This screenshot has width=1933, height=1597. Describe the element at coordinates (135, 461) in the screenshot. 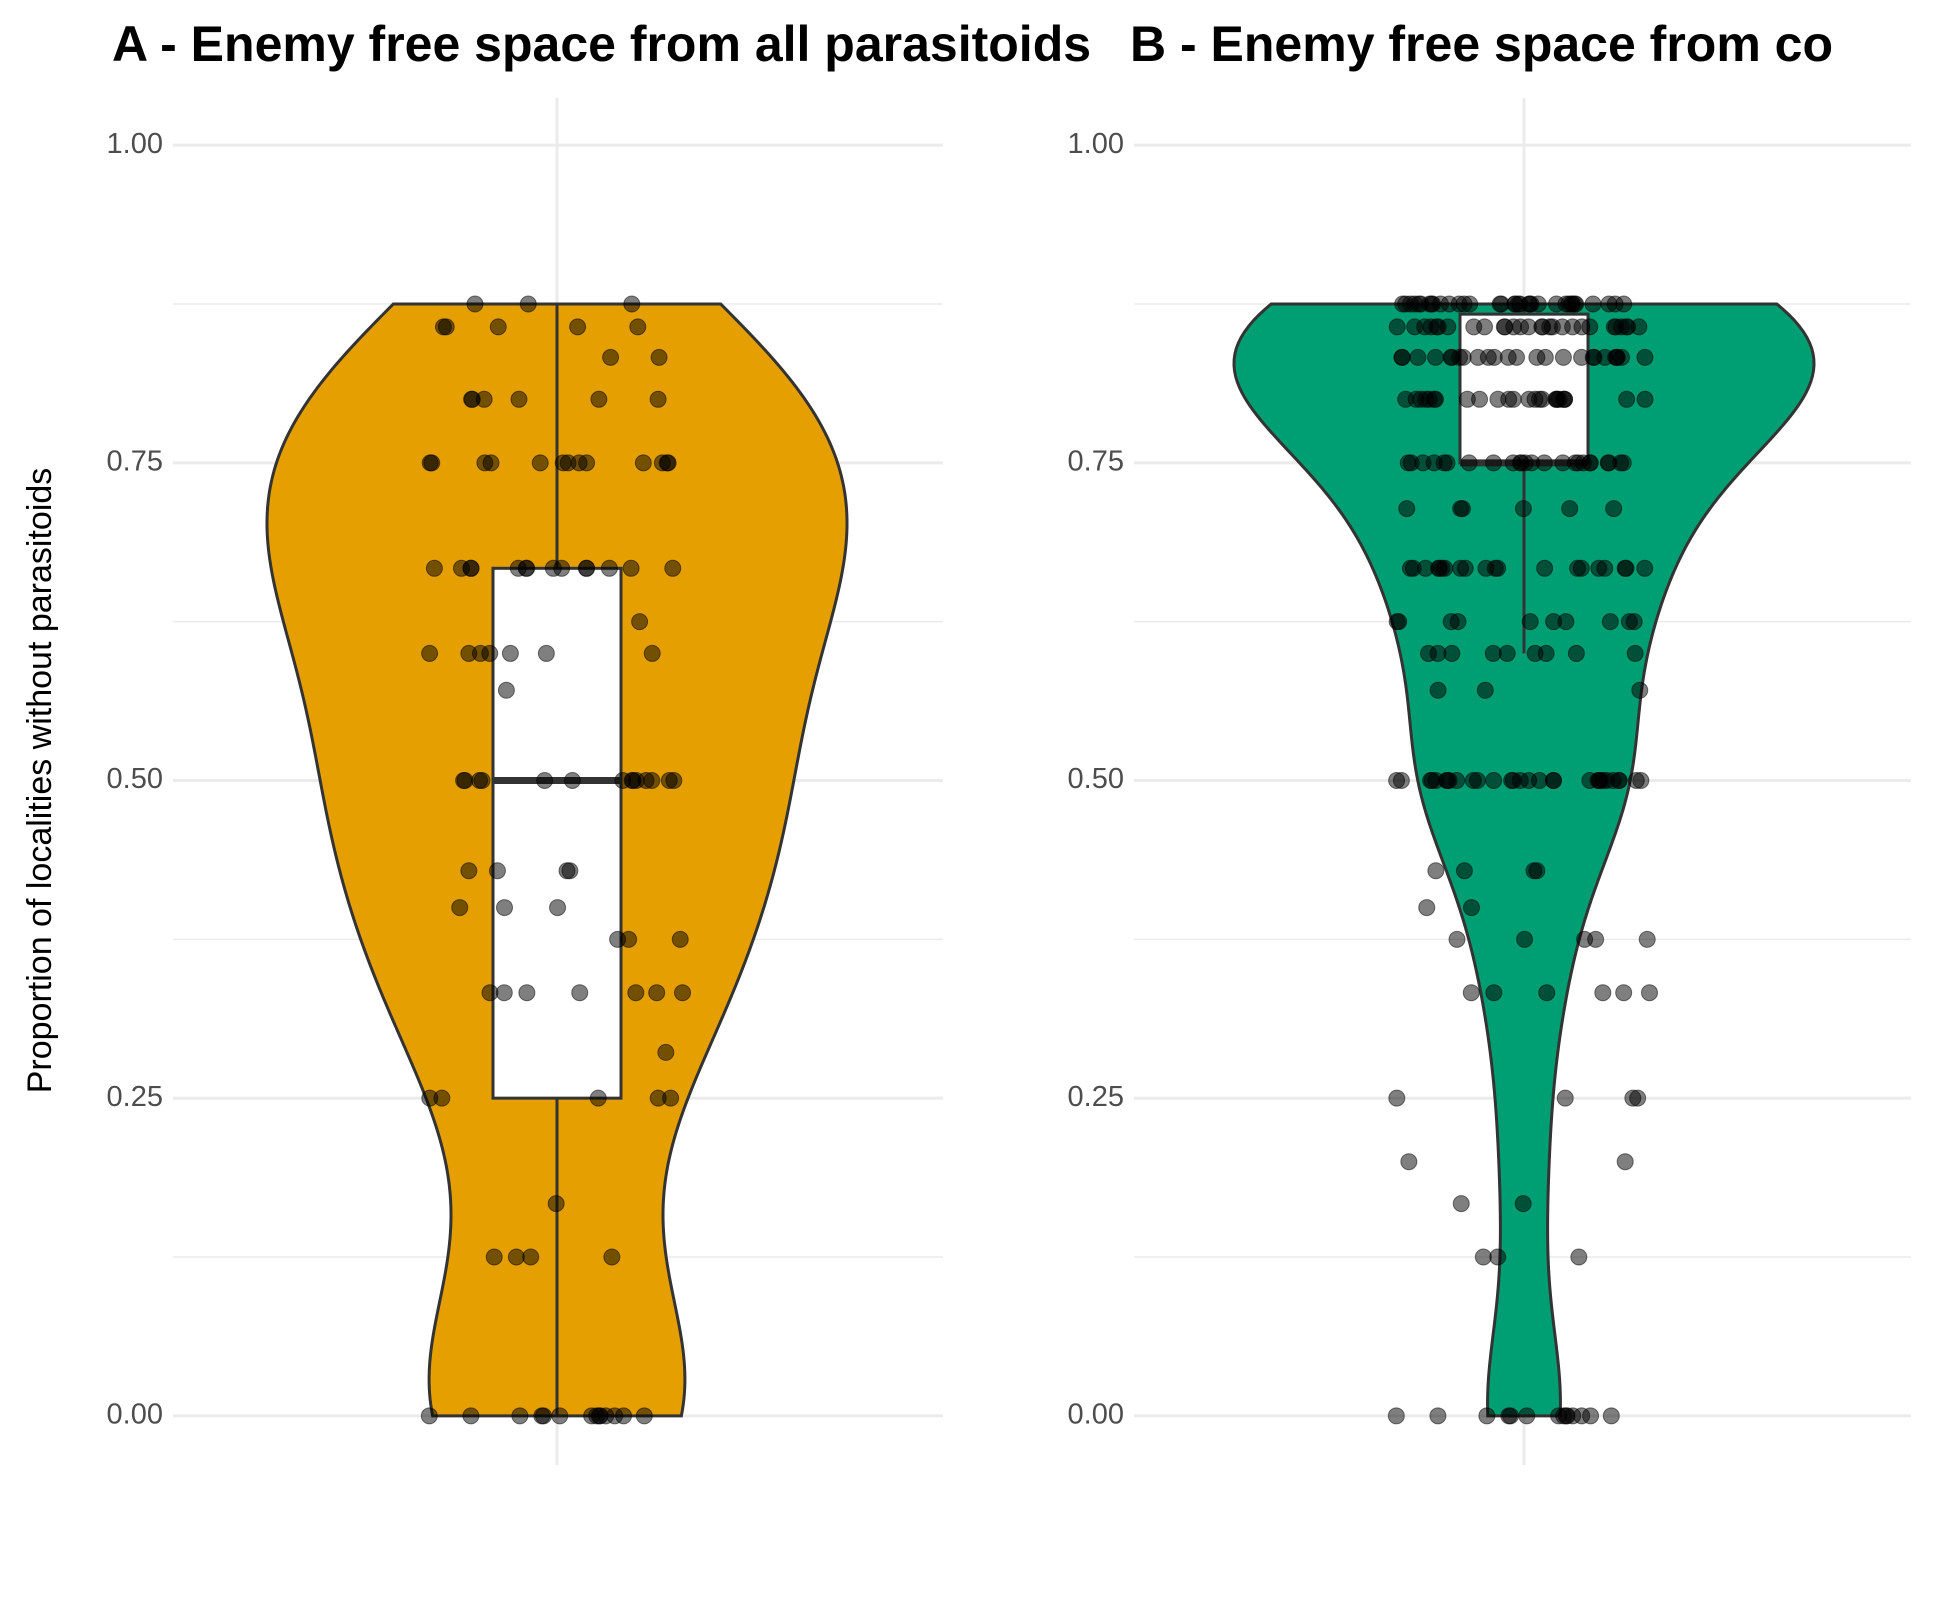

I see `y-tick-label: 0.75` at that location.